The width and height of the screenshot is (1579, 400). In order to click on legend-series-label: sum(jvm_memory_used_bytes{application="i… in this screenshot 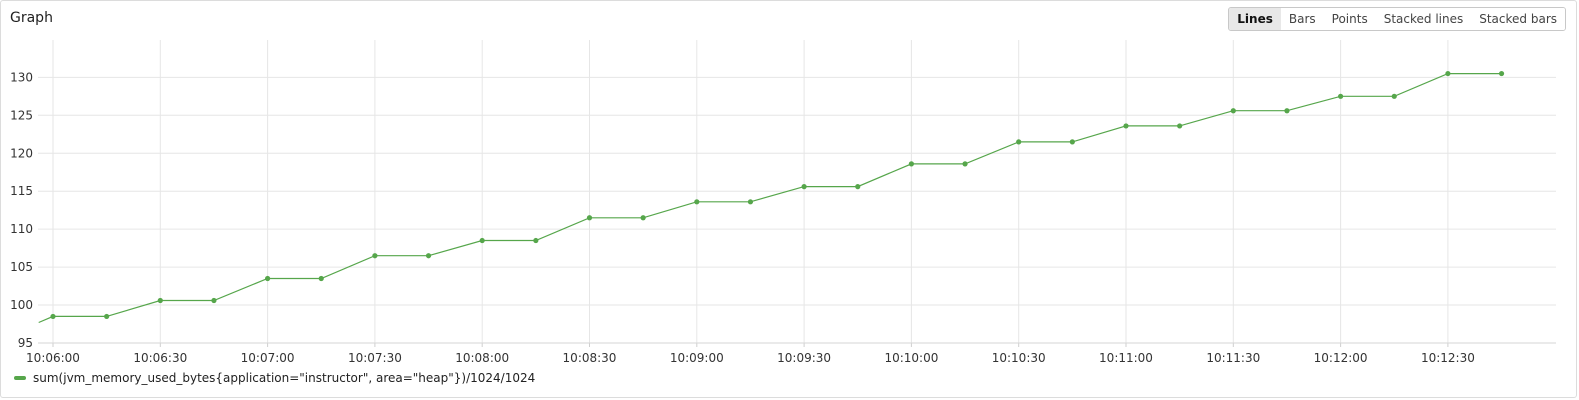, I will do `click(284, 378)`.